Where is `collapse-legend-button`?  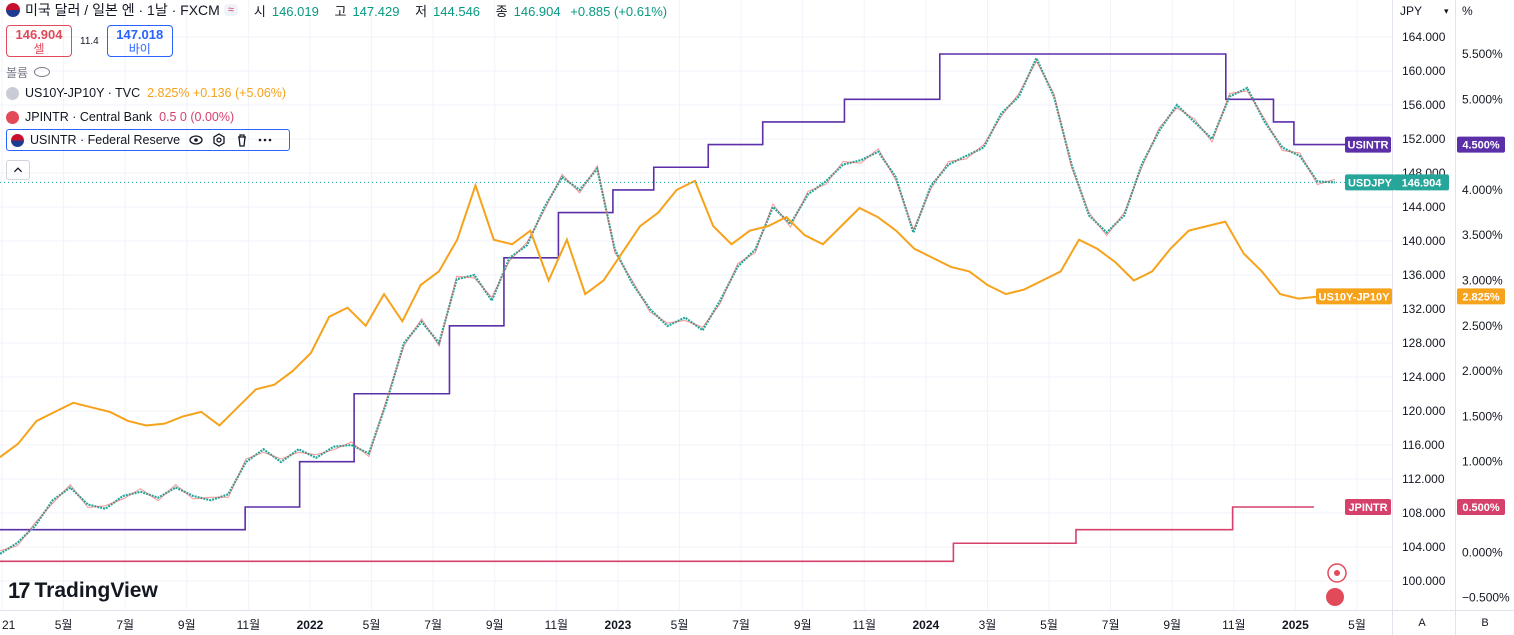
collapse-legend-button is located at coordinates (18, 170).